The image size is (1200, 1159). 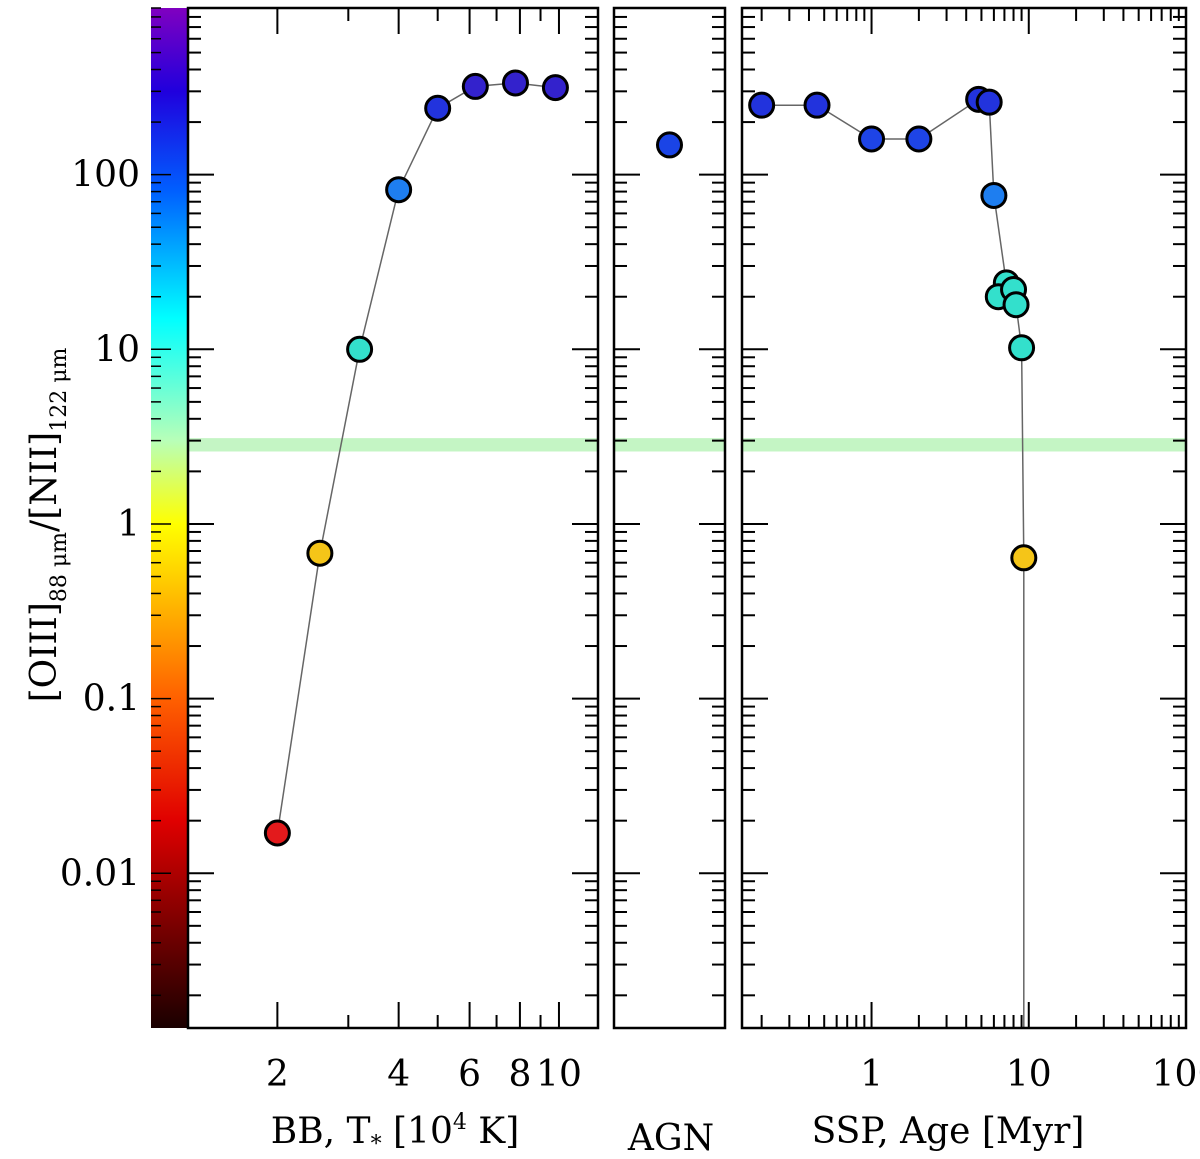 I want to click on x-tick-label: 4, so click(x=398, y=1074).